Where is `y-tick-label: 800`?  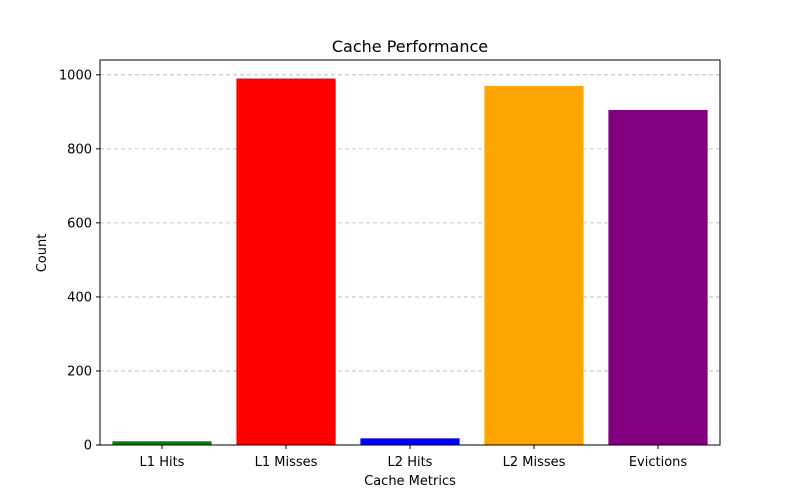 y-tick-label: 800 is located at coordinates (79, 149).